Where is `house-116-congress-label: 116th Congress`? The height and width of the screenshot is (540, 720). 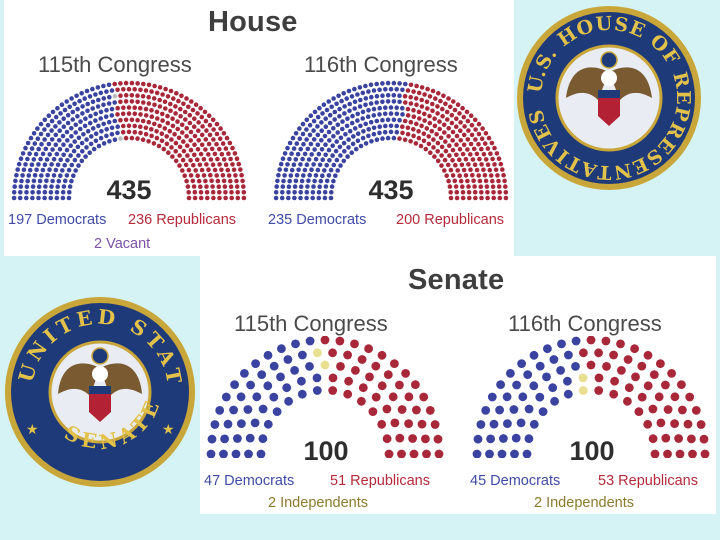 house-116-congress-label: 116th Congress is located at coordinates (381, 64).